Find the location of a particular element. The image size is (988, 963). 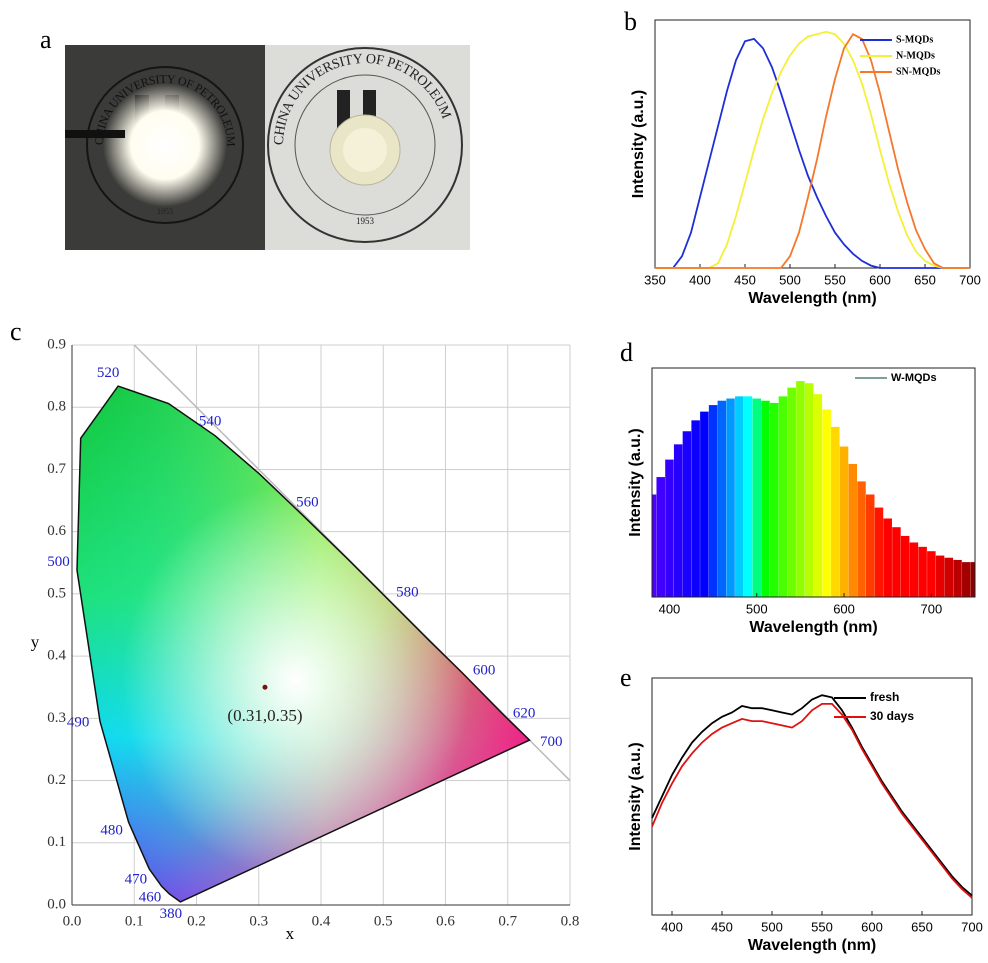

legend-label: 30 days is located at coordinates (892, 716).